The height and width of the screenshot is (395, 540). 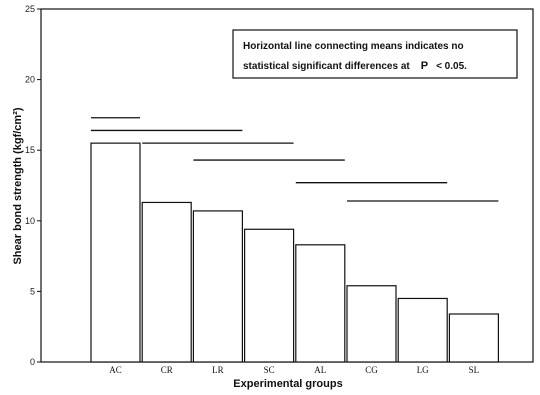 I want to click on x-tick-label-lr: LR, so click(x=218, y=370).